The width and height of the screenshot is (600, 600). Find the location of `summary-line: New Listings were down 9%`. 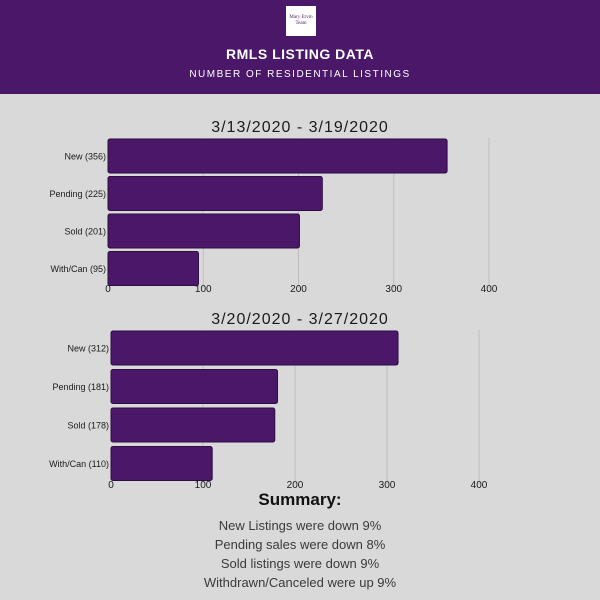

summary-line: New Listings were down 9% is located at coordinates (300, 525).